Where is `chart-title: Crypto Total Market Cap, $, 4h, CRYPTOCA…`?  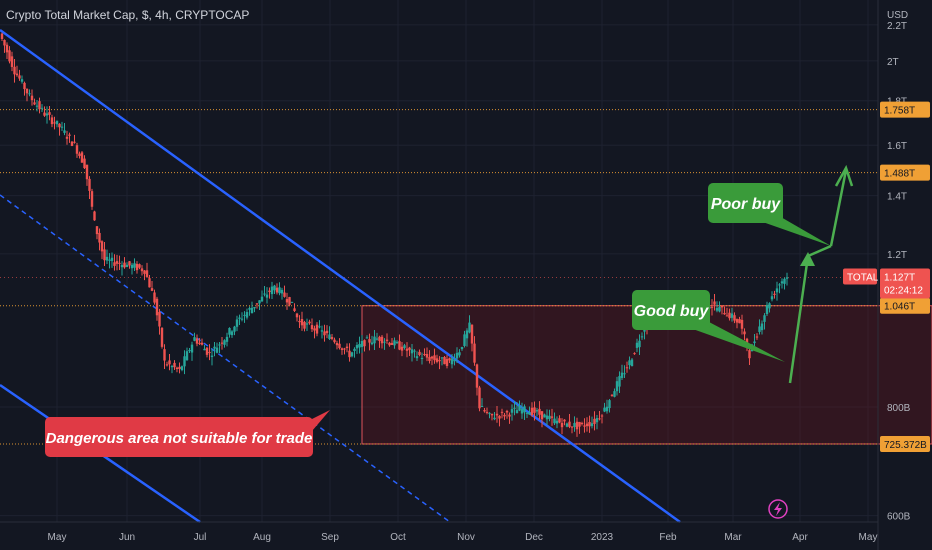 chart-title: Crypto Total Market Cap, $, 4h, CRYPTOCA… is located at coordinates (128, 15).